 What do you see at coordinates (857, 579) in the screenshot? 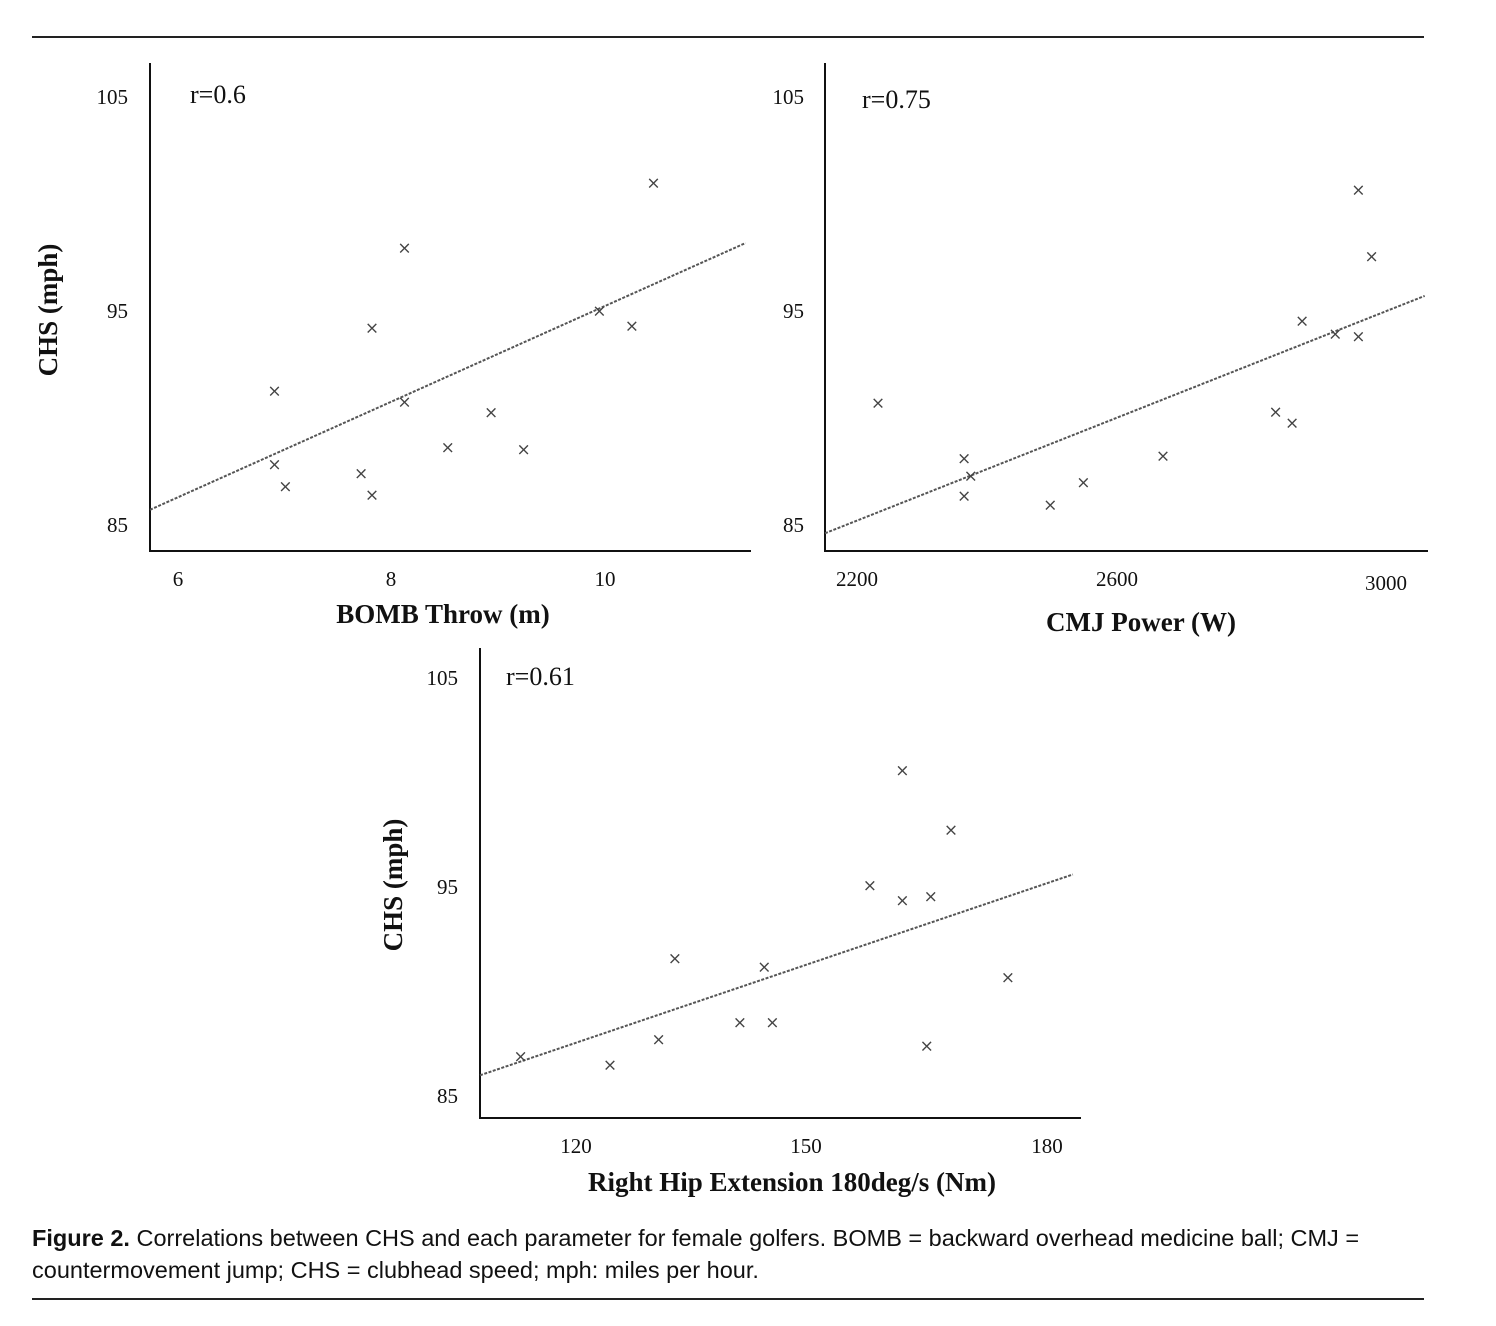
I see `x-tick-label: 2200` at bounding box center [857, 579].